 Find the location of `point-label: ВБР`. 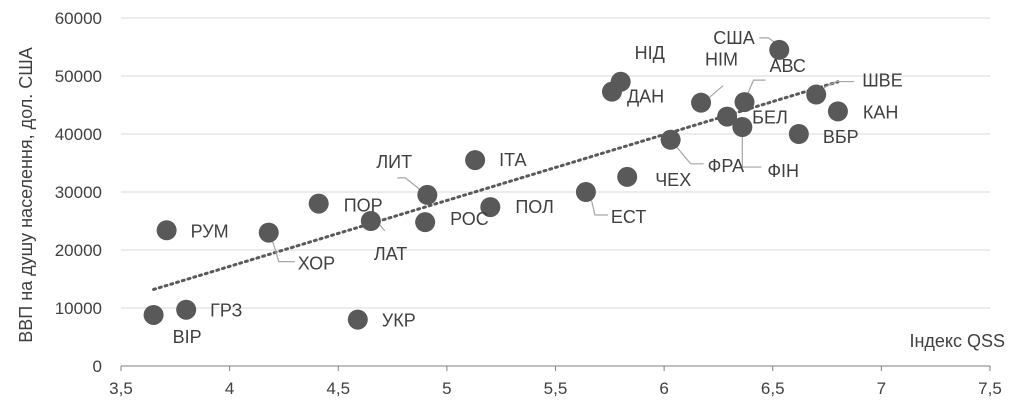

point-label: ВБР is located at coordinates (841, 137).